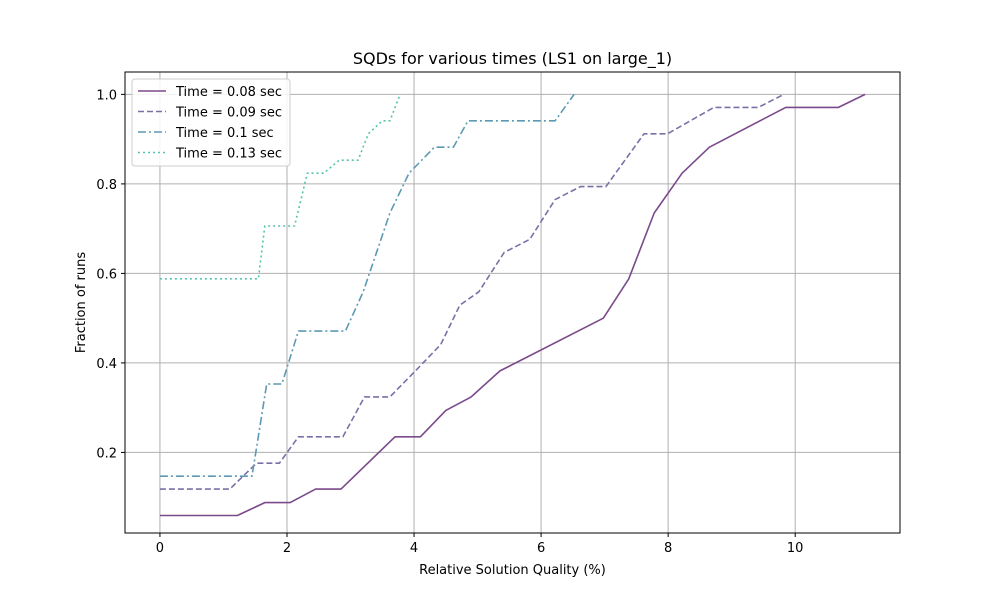 The width and height of the screenshot is (1000, 600). I want to click on y-tick-label: 1.0, so click(106, 95).